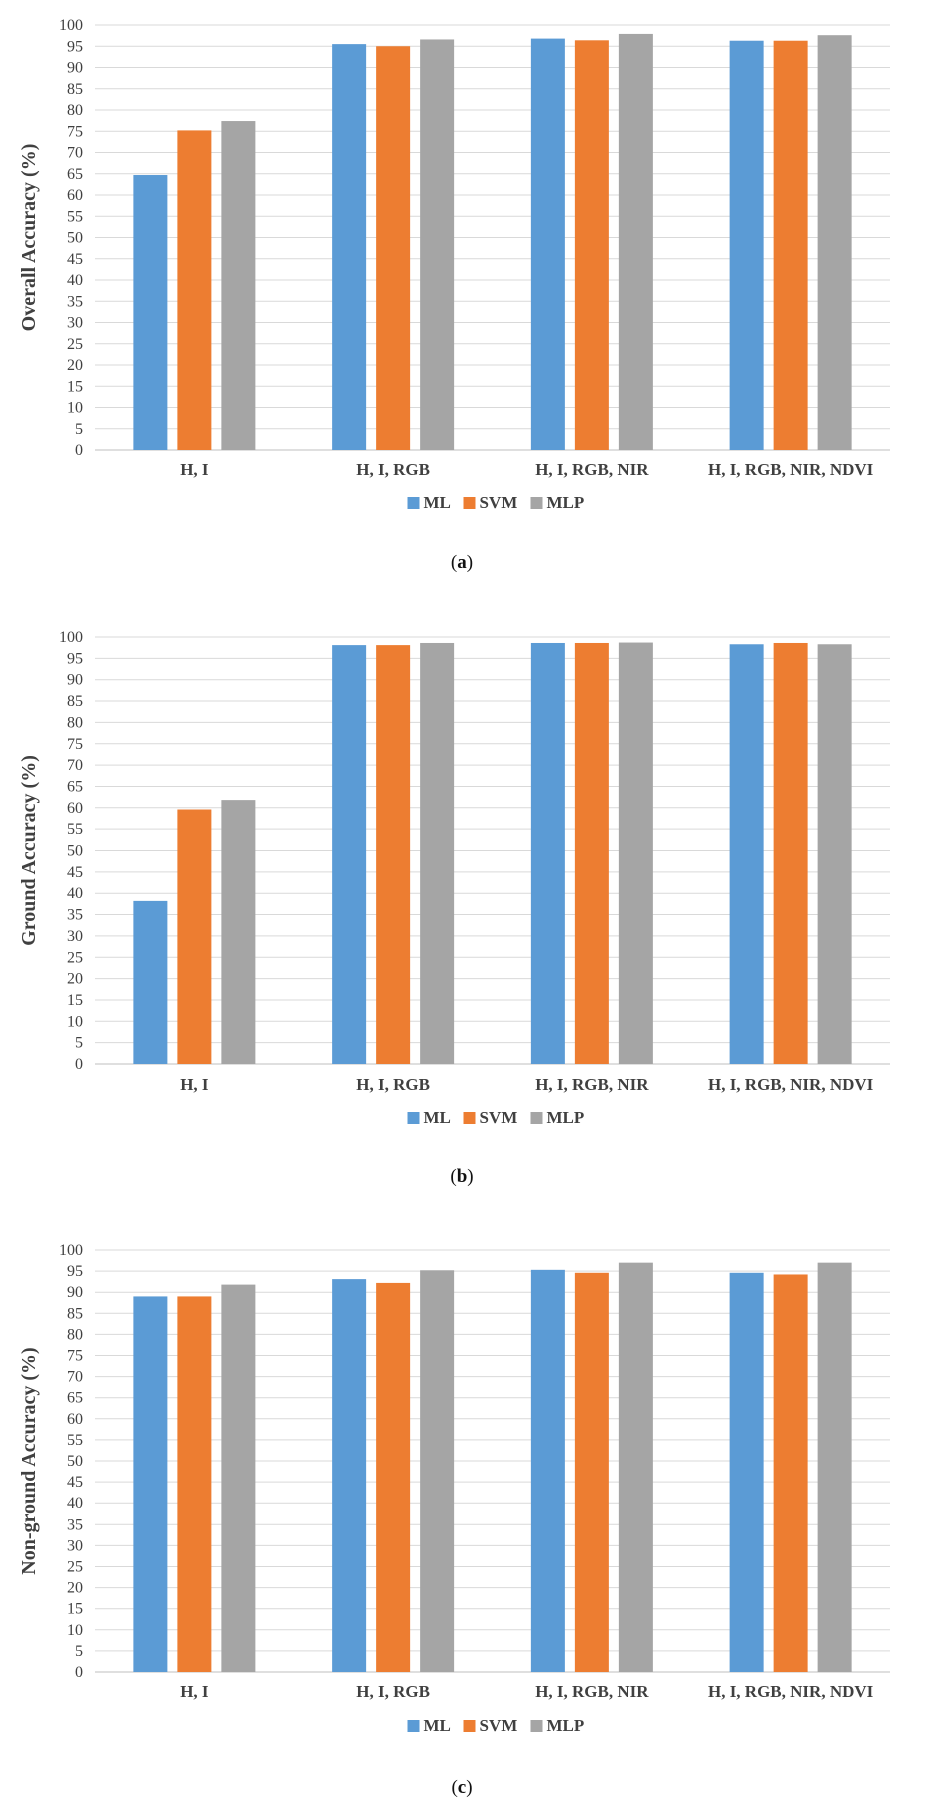 Image resolution: width=925 pixels, height=1819 pixels. Describe the element at coordinates (536, 1726) in the screenshot. I see `legend-swatch-mlp` at that location.